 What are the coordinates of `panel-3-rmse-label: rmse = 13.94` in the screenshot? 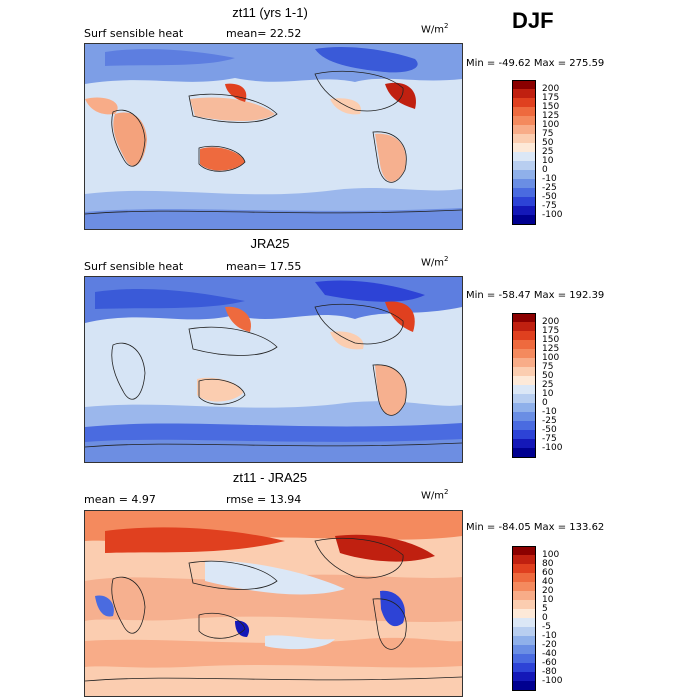 It's located at (264, 499).